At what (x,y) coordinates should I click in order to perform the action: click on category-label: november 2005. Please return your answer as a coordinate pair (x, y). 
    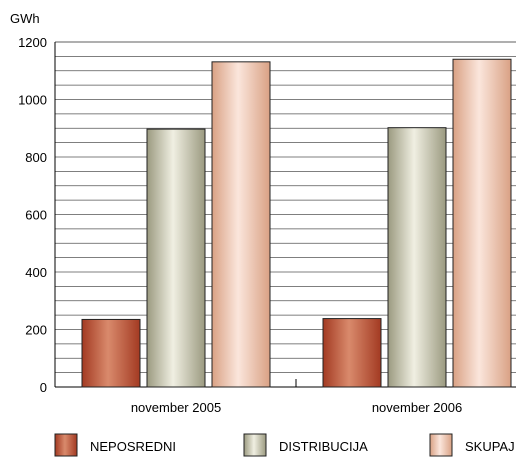
    Looking at the image, I should click on (176, 407).